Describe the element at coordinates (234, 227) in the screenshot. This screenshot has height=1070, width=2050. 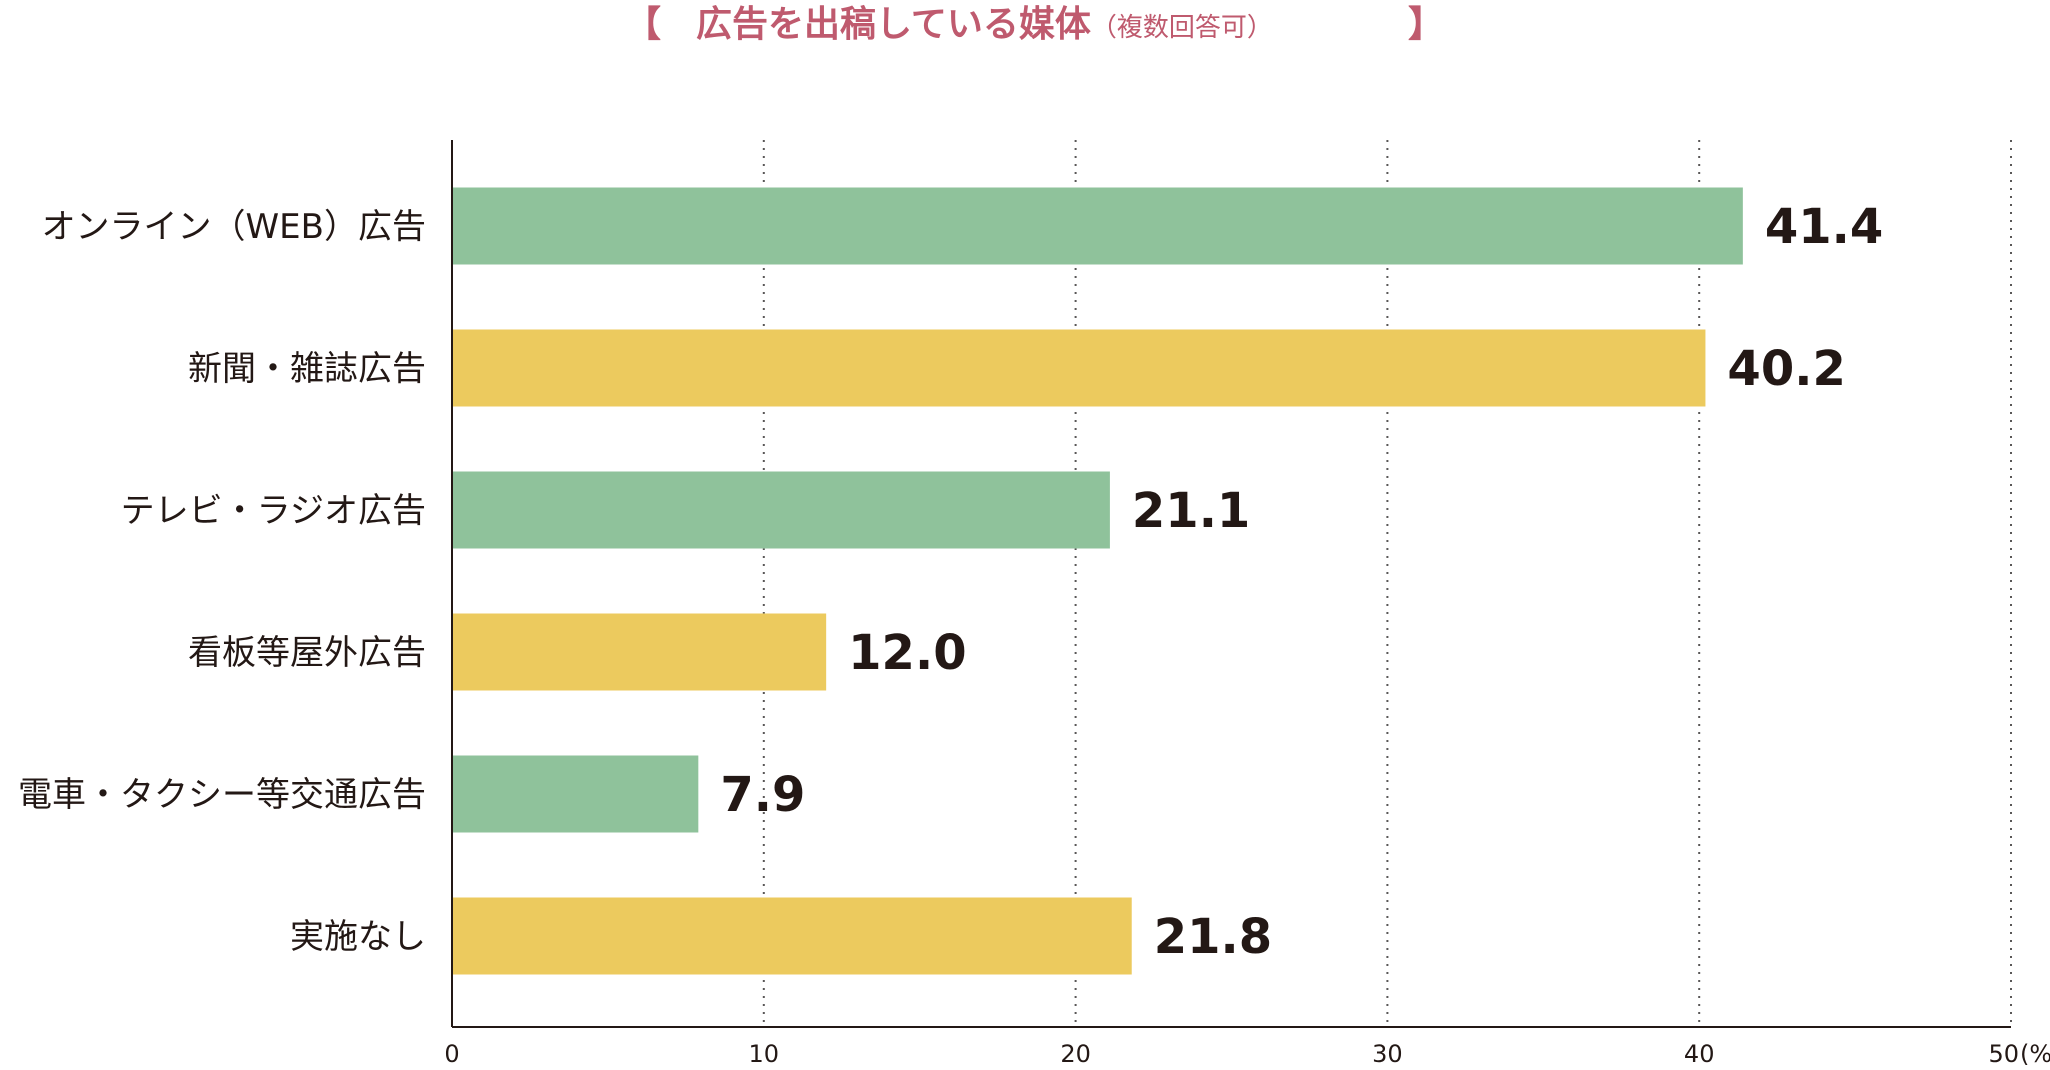
I see `category-label-1: オンライン（WEB）広告` at that location.